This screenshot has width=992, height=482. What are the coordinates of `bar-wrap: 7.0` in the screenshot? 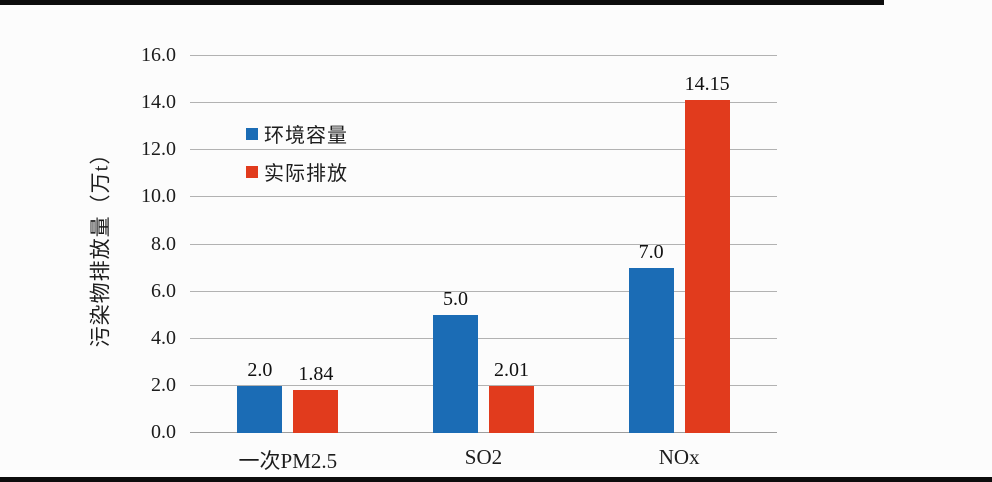 It's located at (651, 337).